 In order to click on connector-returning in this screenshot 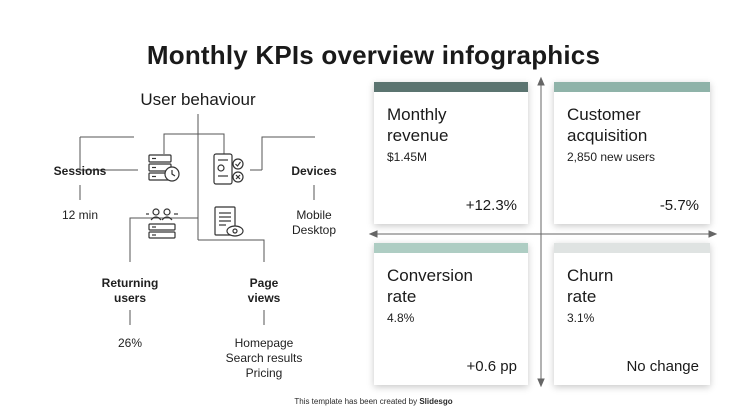, I will do `click(163, 239)`.